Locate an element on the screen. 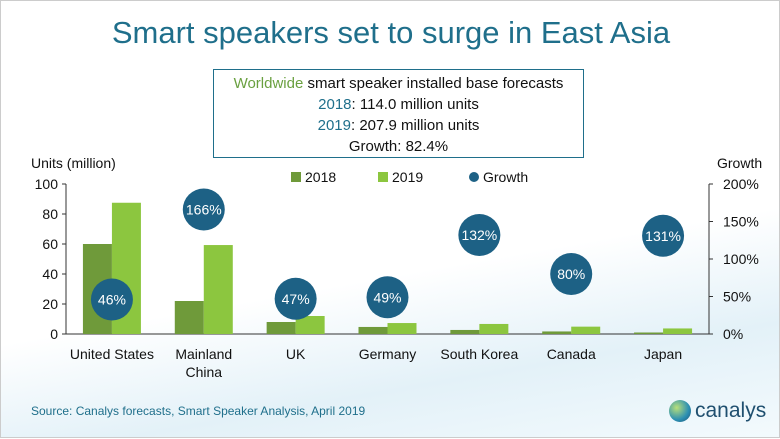  summary-line1: smart speaker installed base forecasts is located at coordinates (433, 83).